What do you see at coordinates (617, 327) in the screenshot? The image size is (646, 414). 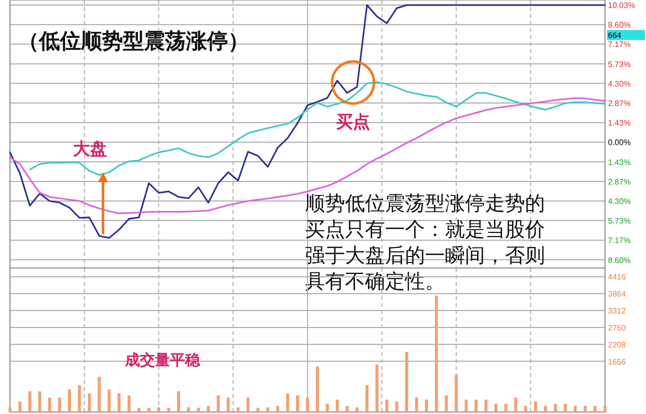 I see `y-tick-label: 2760` at bounding box center [617, 327].